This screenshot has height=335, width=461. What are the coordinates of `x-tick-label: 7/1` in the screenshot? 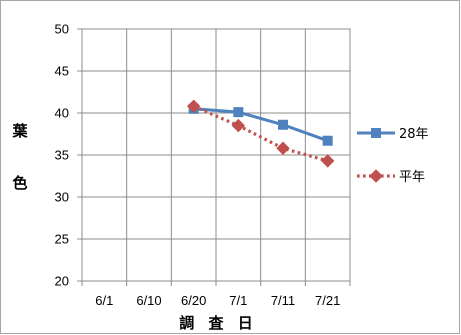 It's located at (238, 300).